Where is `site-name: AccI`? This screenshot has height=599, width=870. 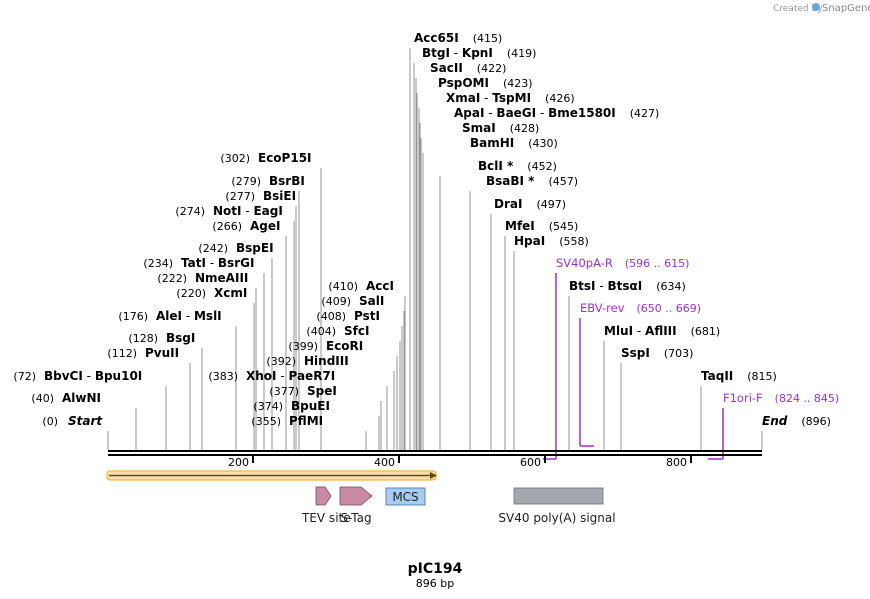 site-name: AccI is located at coordinates (380, 286).